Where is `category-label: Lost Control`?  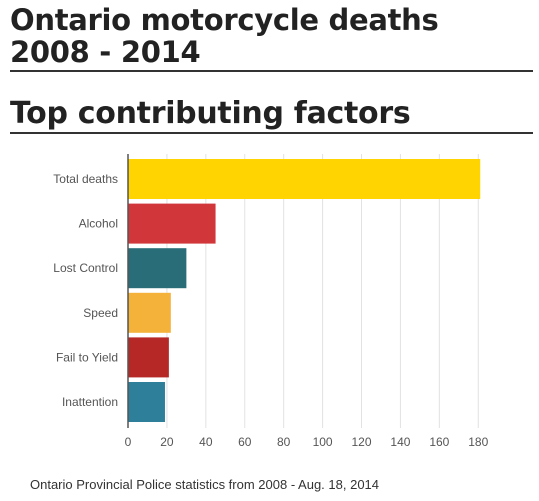
category-label: Lost Control is located at coordinates (85, 268).